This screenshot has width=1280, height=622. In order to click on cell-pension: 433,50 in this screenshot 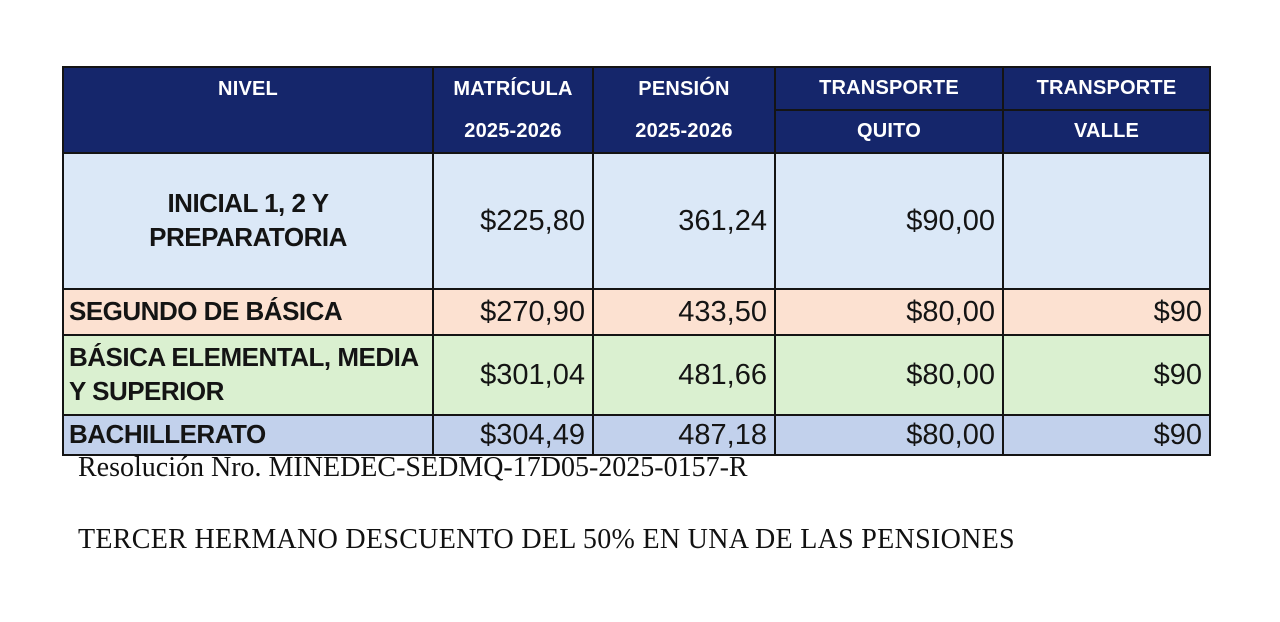, I will do `click(685, 312)`.